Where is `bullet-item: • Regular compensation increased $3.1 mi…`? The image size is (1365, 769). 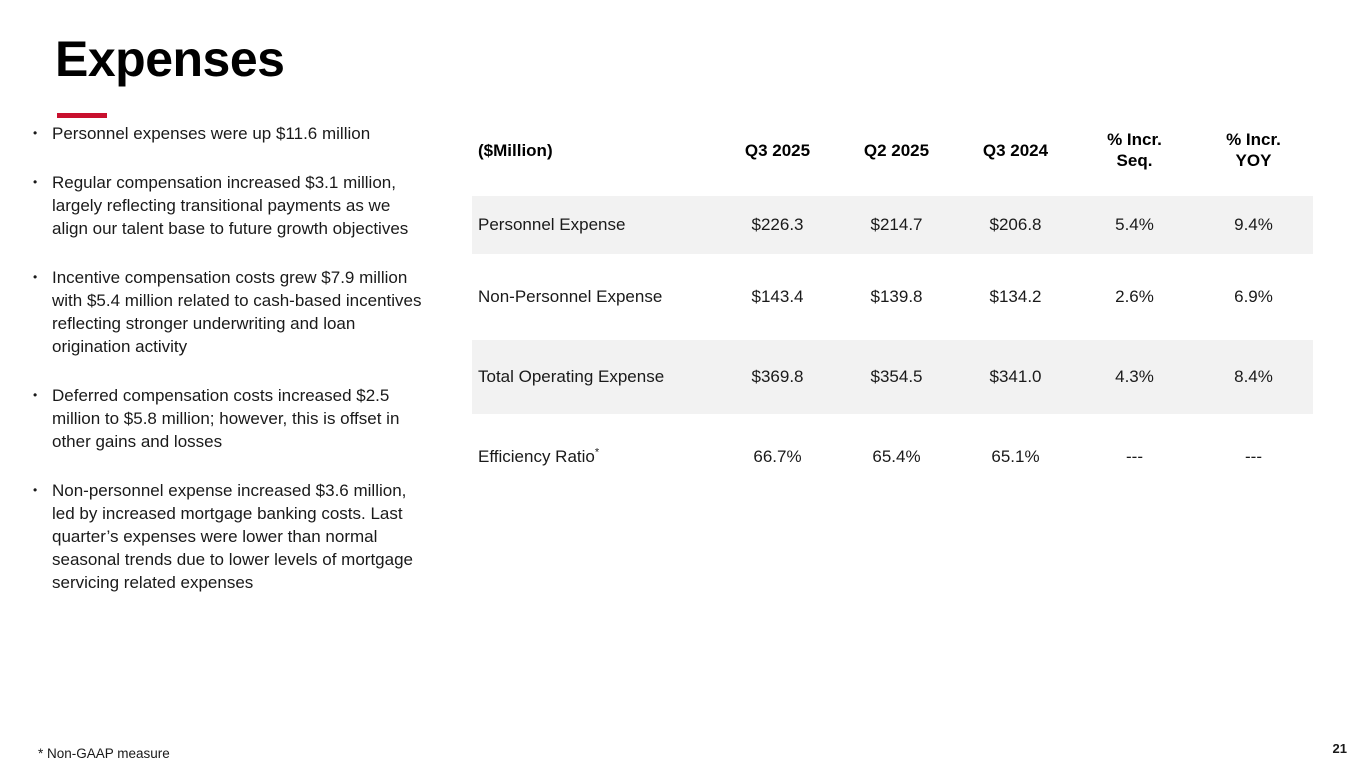 bullet-item: • Regular compensation increased $3.1 mi… is located at coordinates (229, 205).